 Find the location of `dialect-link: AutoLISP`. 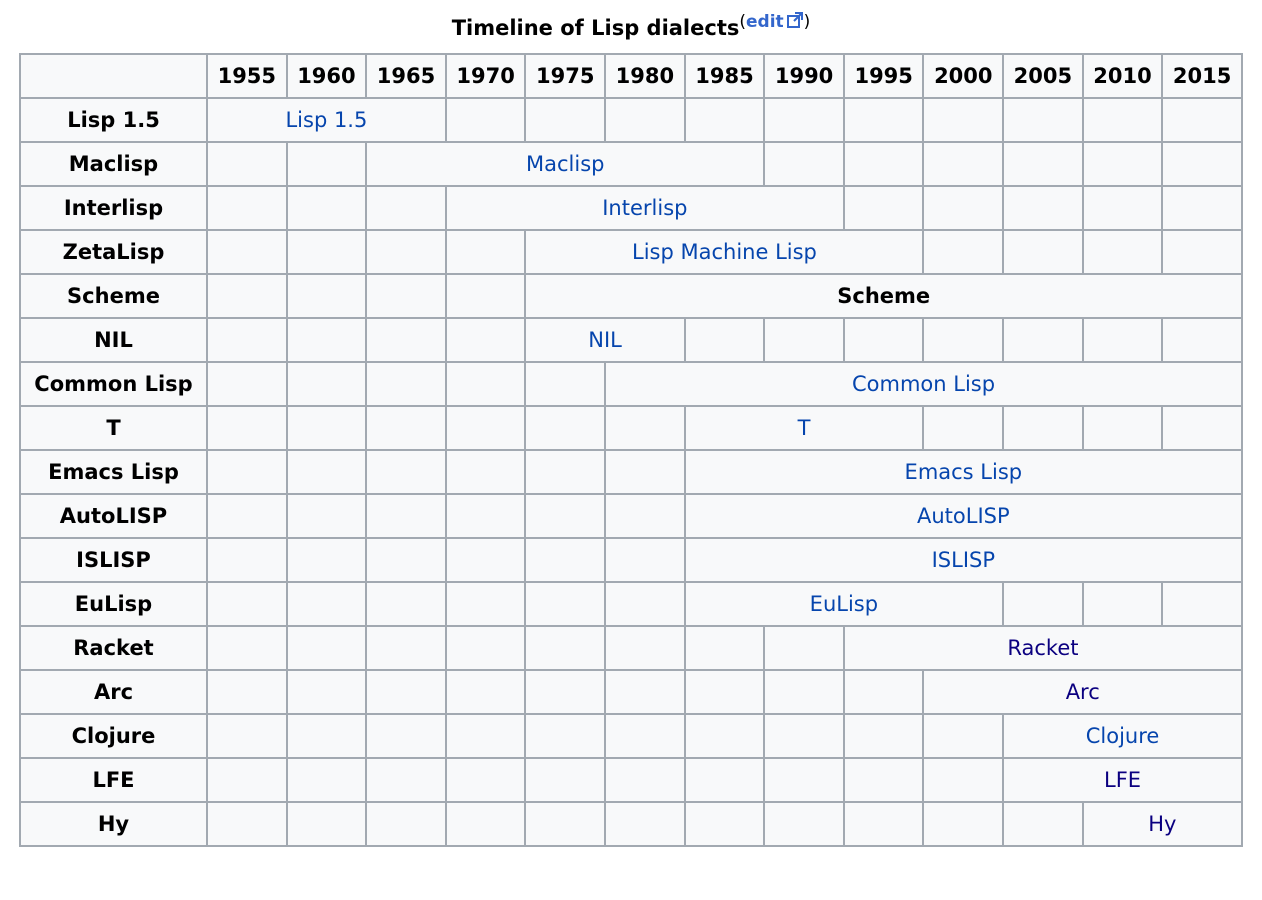

dialect-link: AutoLISP is located at coordinates (963, 516).